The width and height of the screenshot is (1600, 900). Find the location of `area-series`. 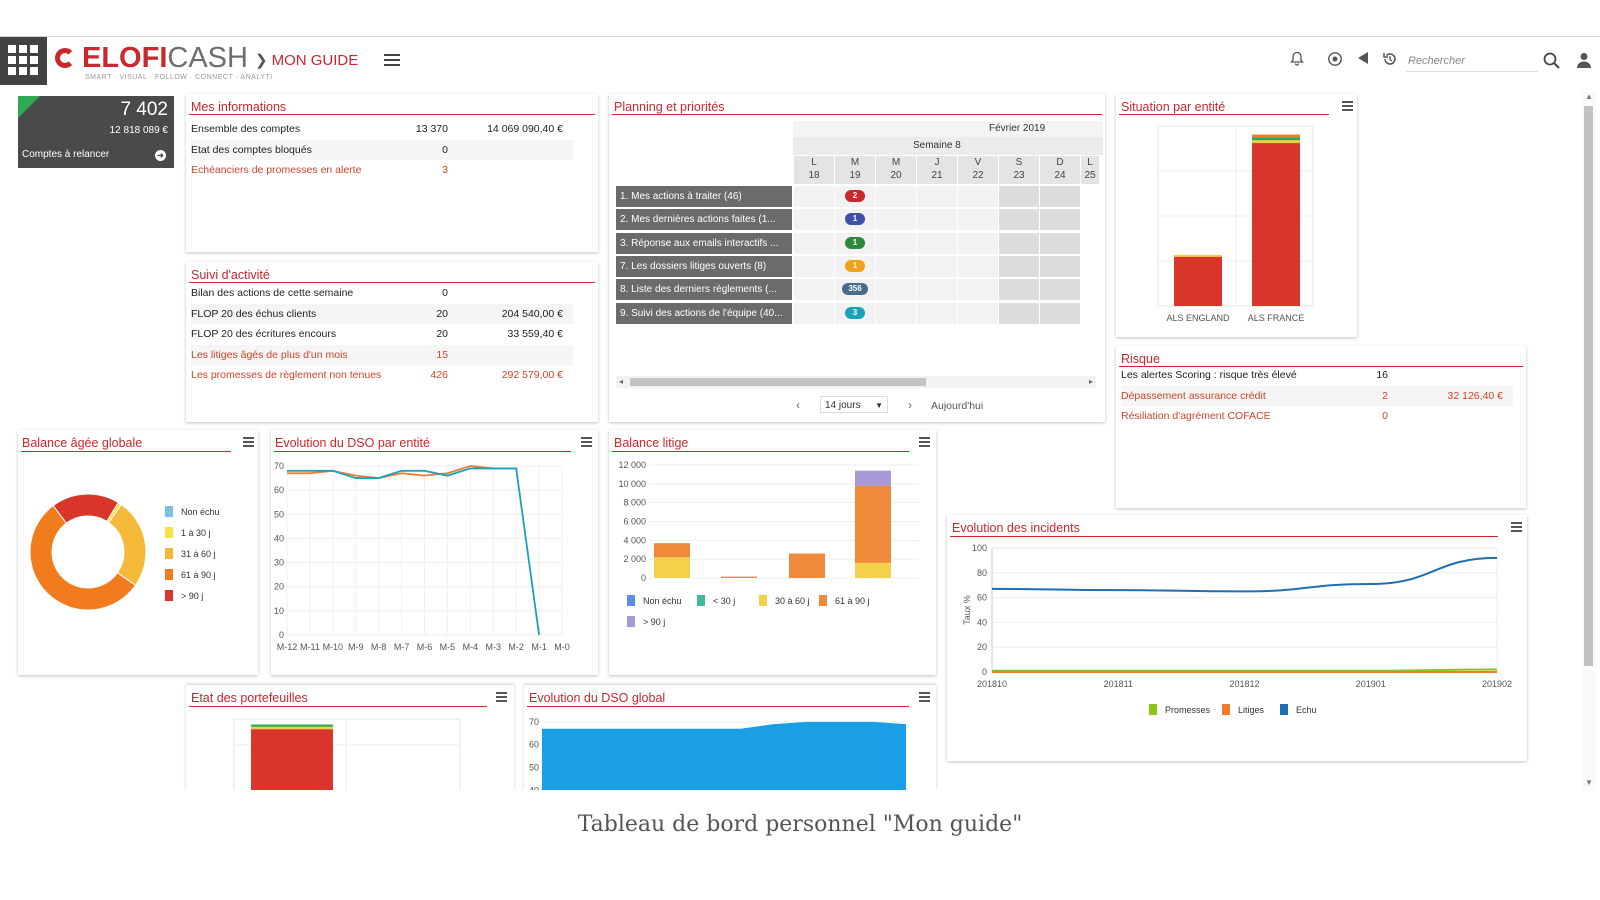

area-series is located at coordinates (724, 755).